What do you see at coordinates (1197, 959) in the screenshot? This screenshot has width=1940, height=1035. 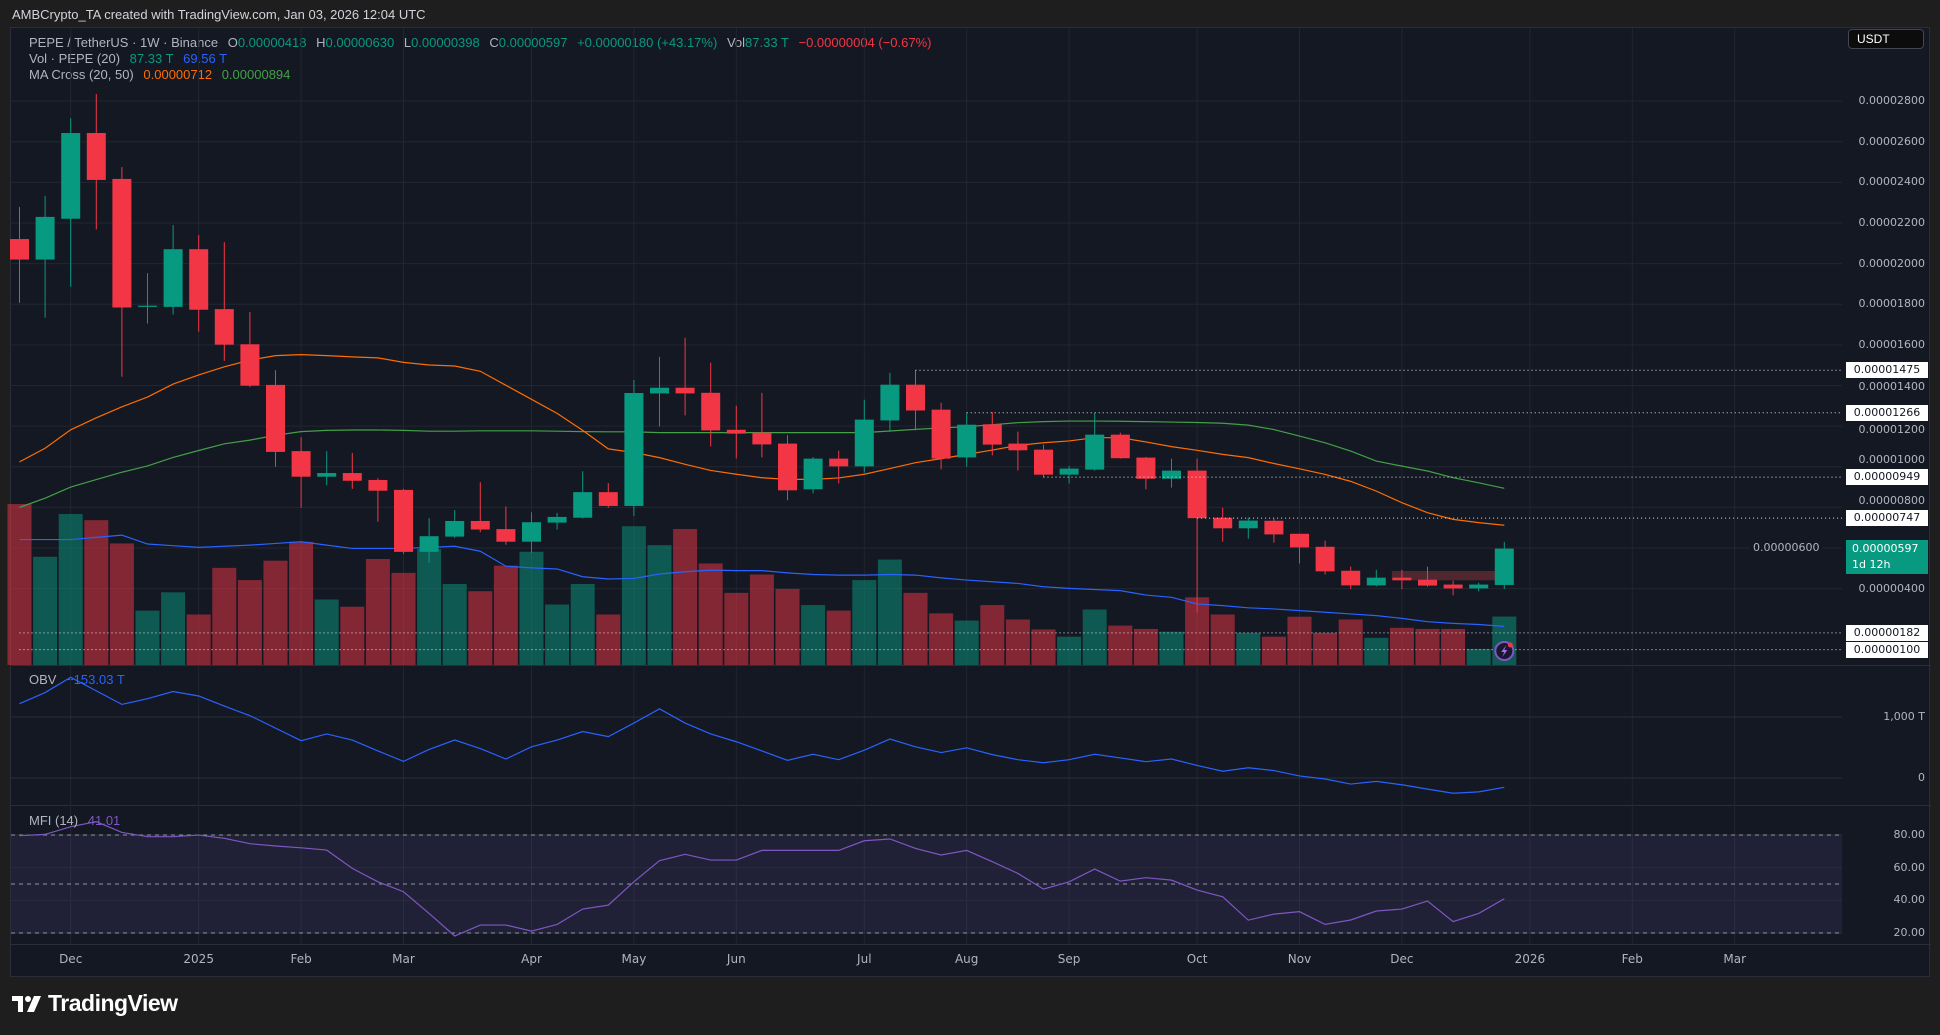 I see `time-axis-label: Oct` at bounding box center [1197, 959].